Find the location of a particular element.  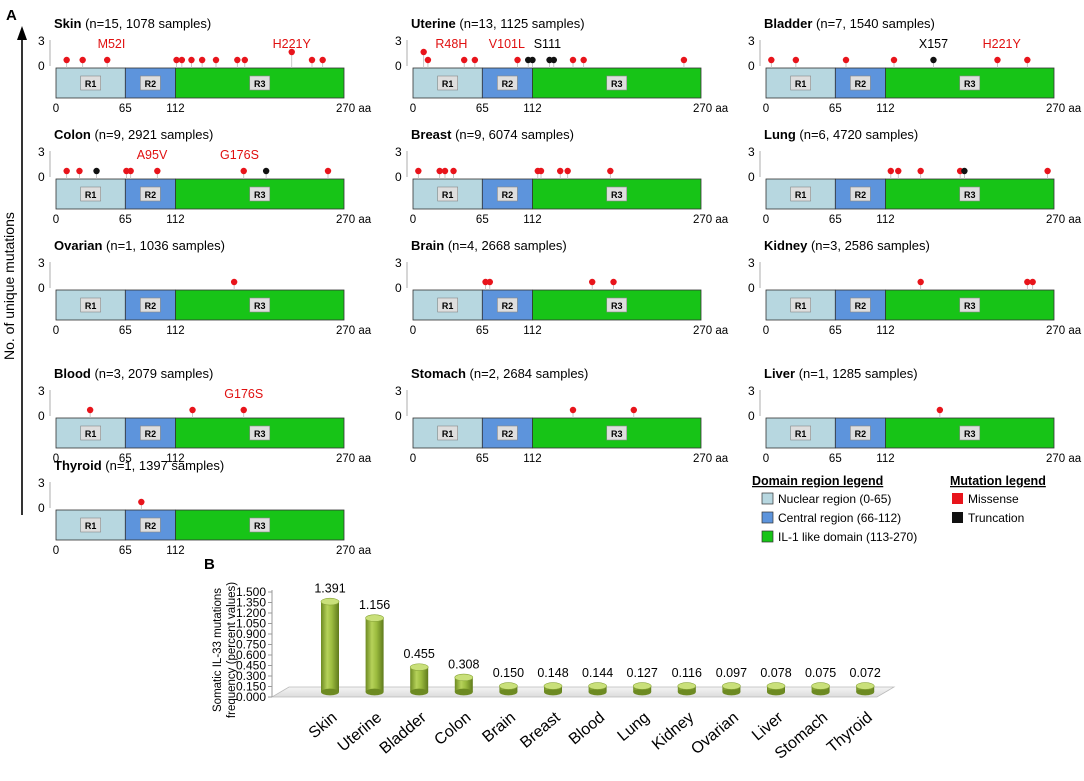

bar-value-label: 0.455 is located at coordinates (419, 654).